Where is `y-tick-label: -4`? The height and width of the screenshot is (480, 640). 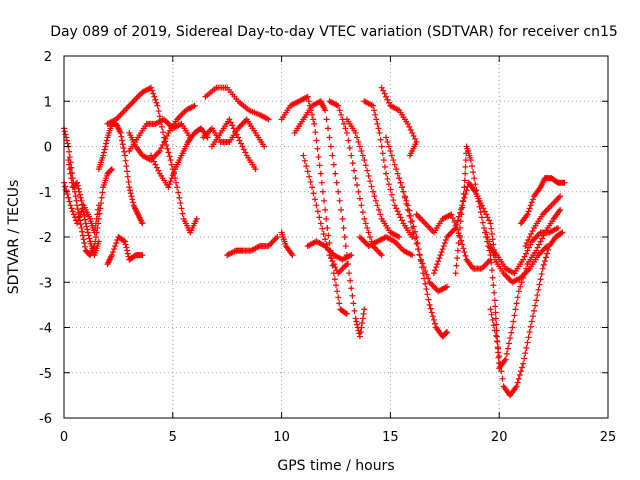
y-tick-label: -4 is located at coordinates (45, 329).